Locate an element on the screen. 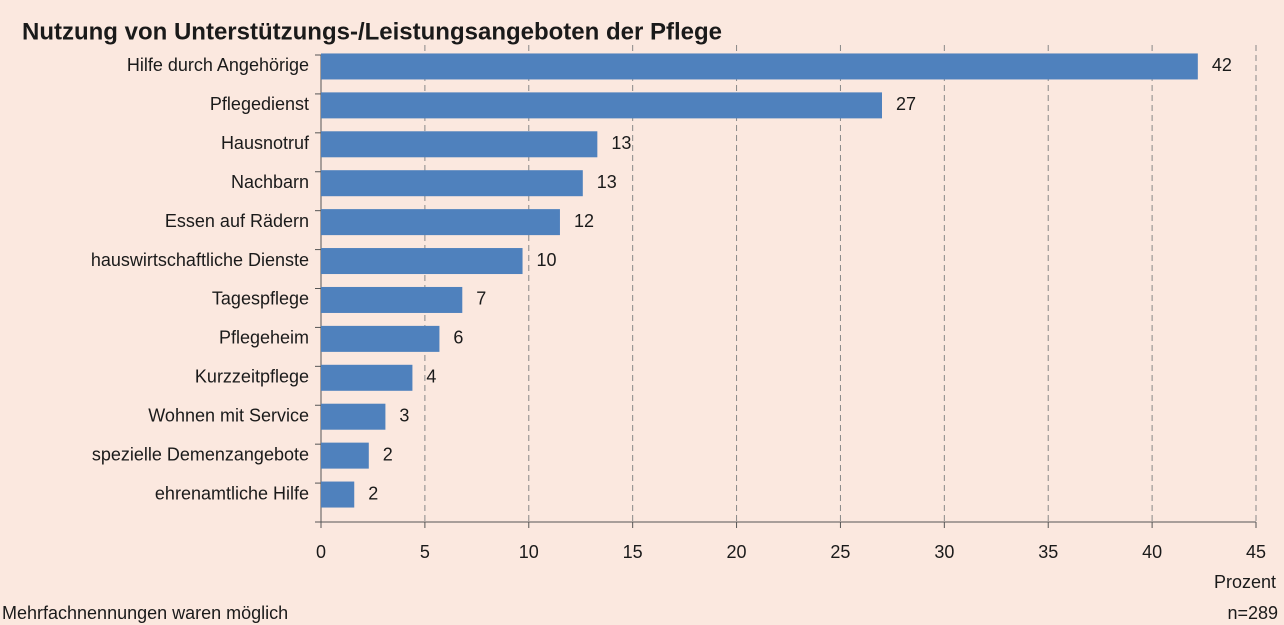  y-tick-label: Nachbarn is located at coordinates (270, 182).